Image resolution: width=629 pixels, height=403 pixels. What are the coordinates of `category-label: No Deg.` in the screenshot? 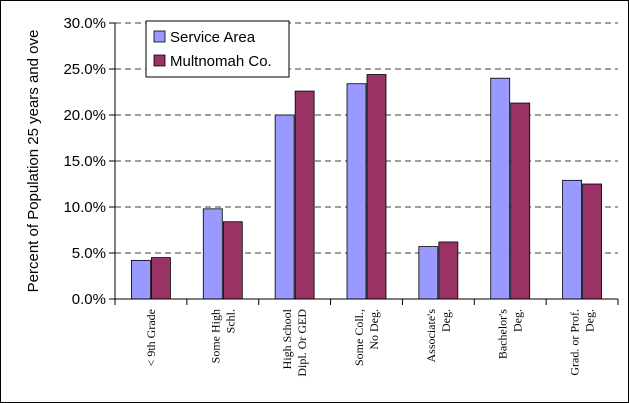 It's located at (374, 329).